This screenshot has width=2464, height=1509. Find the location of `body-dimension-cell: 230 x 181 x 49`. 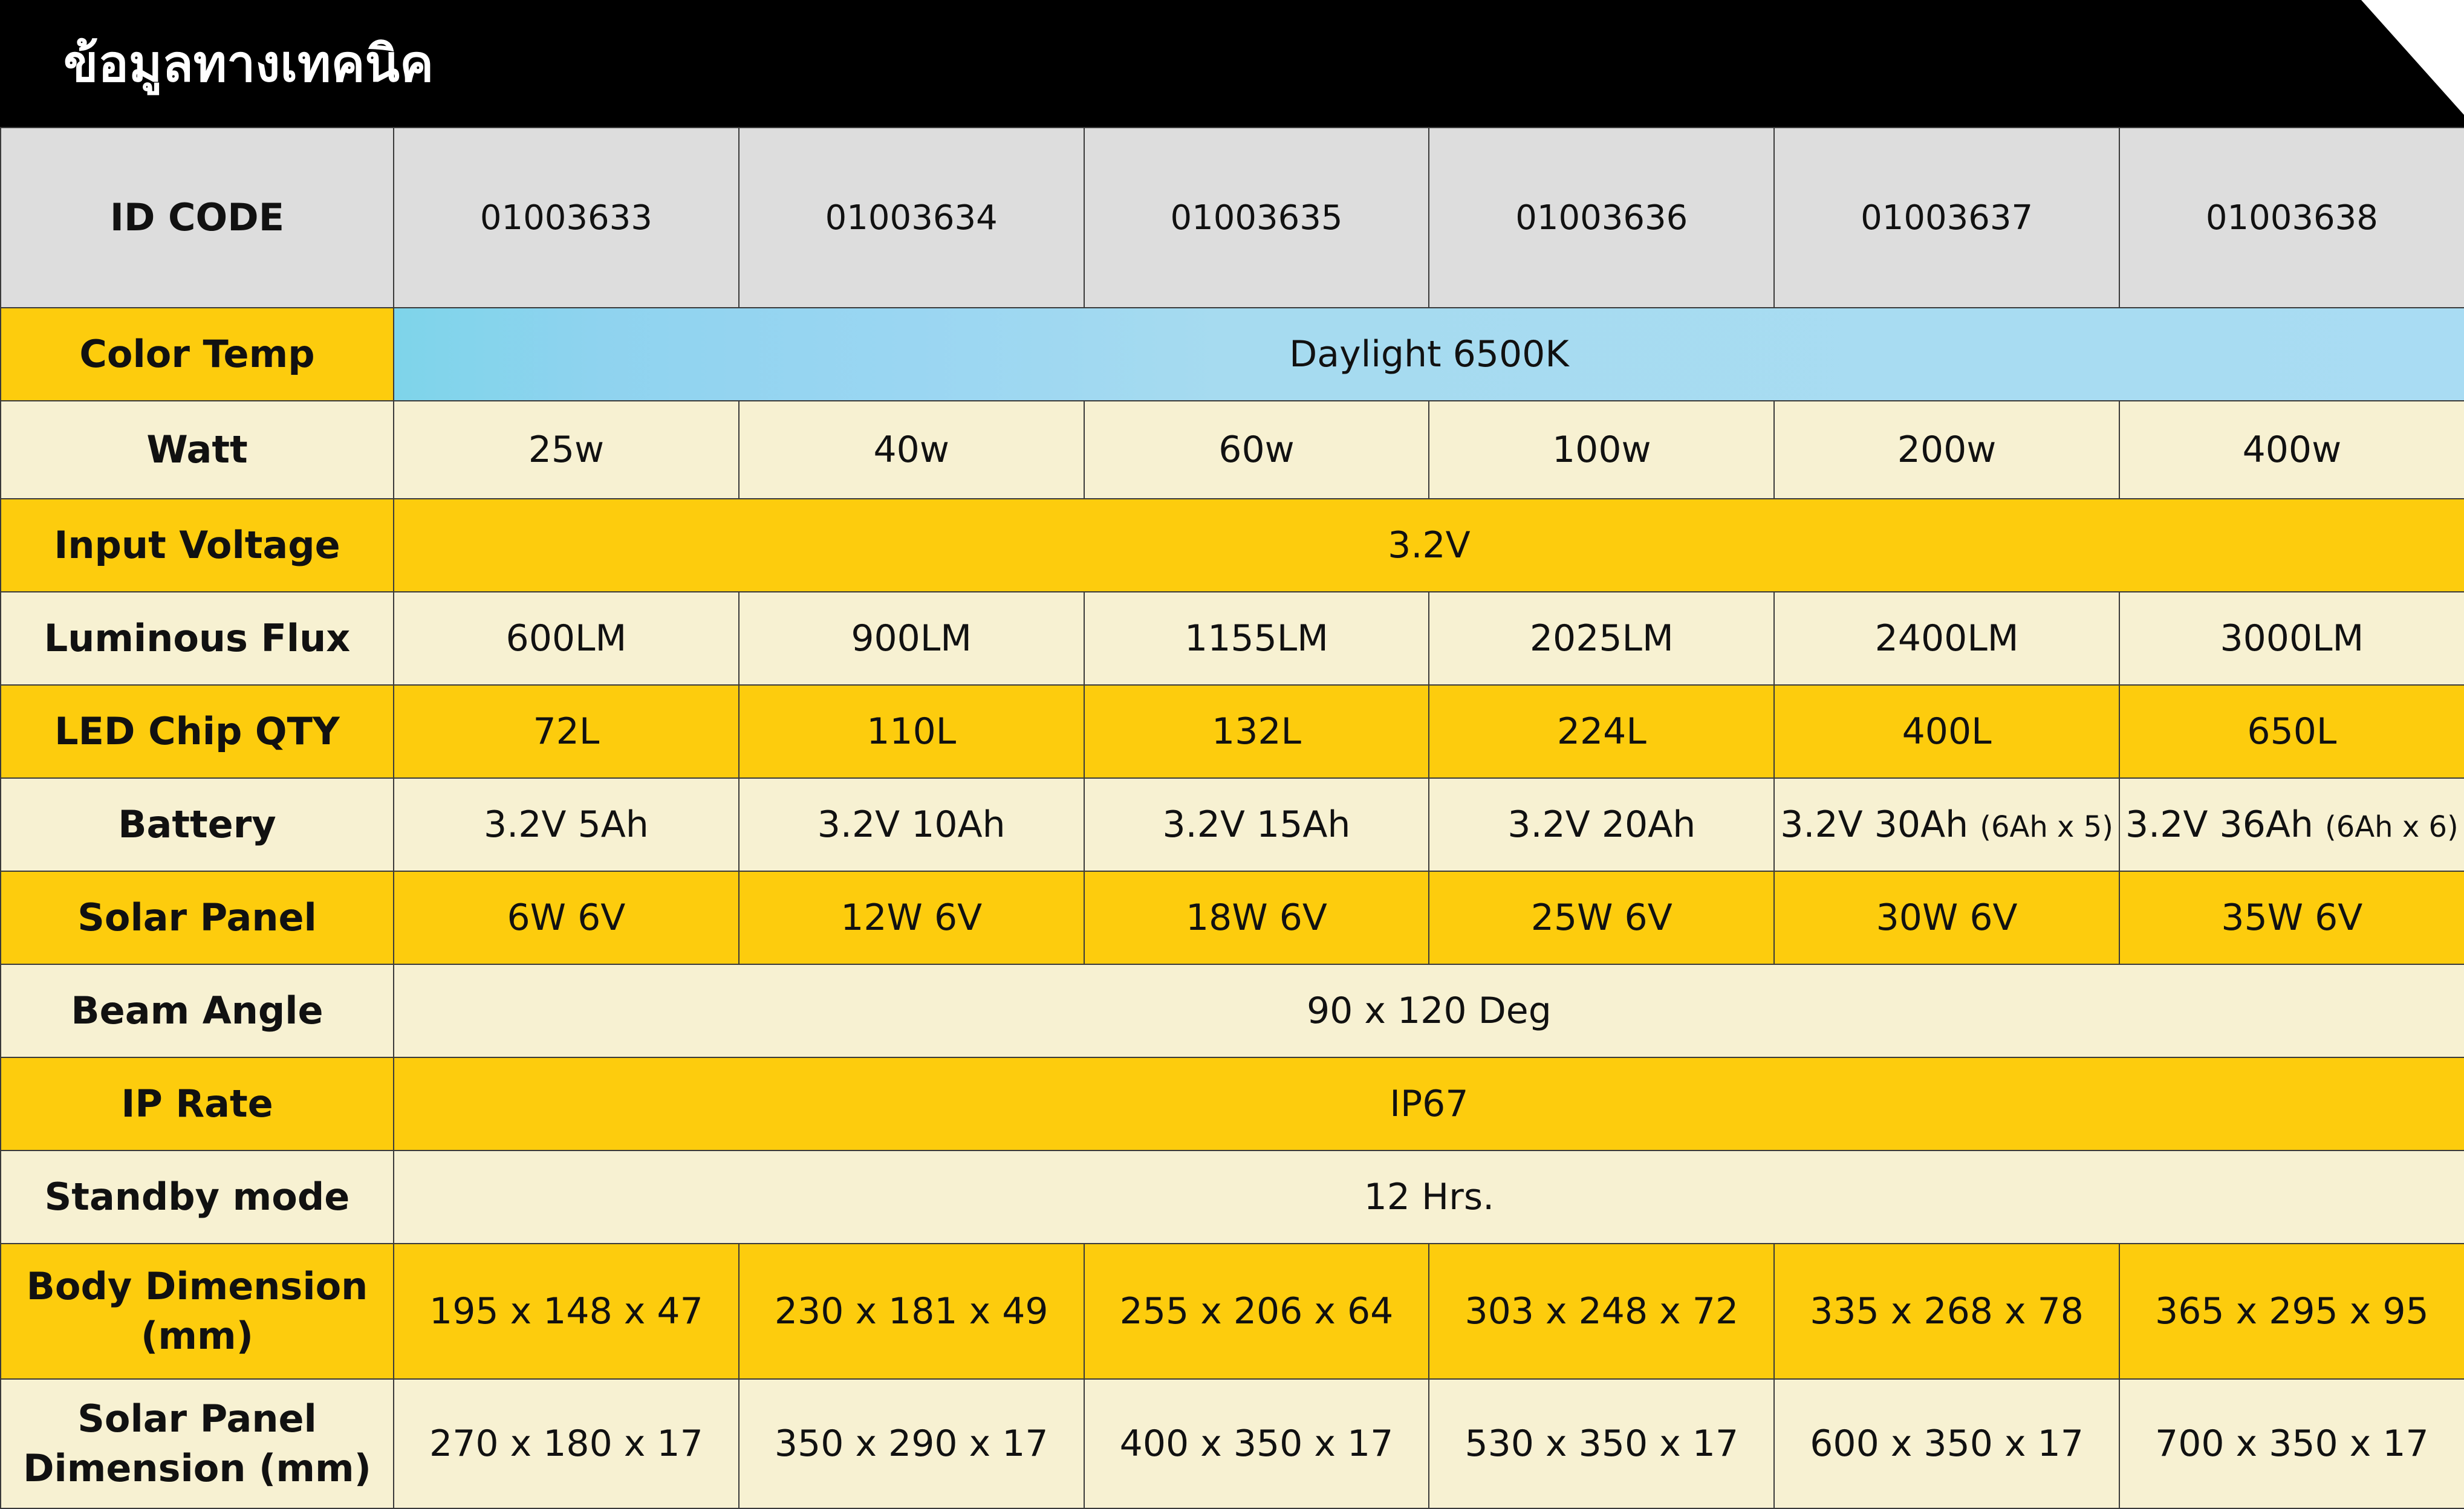

body-dimension-cell: 230 x 181 x 49 is located at coordinates (911, 1311).